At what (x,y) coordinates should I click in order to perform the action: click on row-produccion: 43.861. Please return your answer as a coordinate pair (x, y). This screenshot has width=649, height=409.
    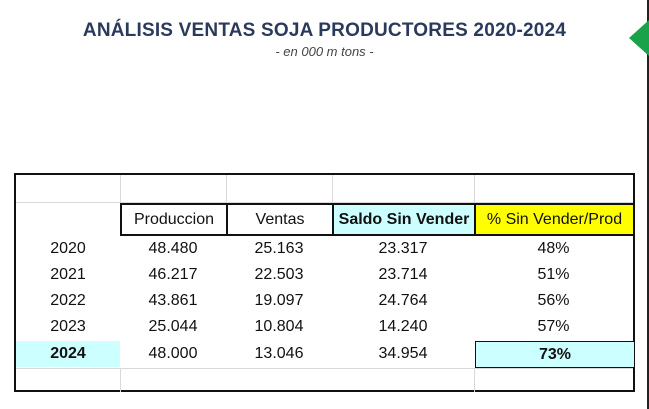
    Looking at the image, I should click on (173, 300).